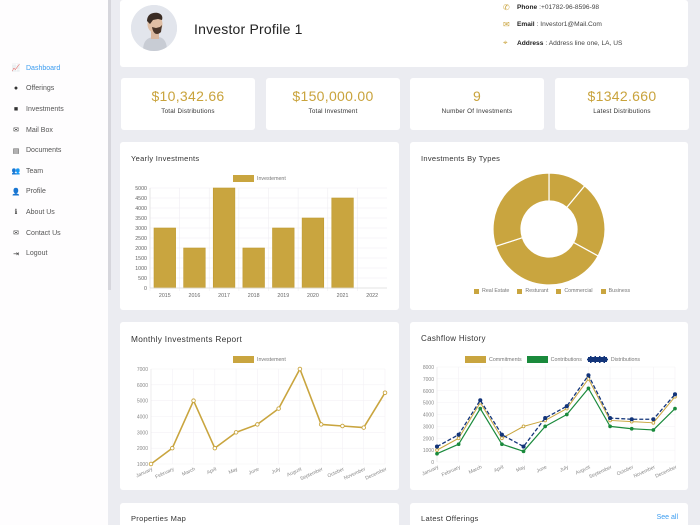 The image size is (700, 525). What do you see at coordinates (475, 469) in the screenshot?
I see `svg-text: March` at bounding box center [475, 469].